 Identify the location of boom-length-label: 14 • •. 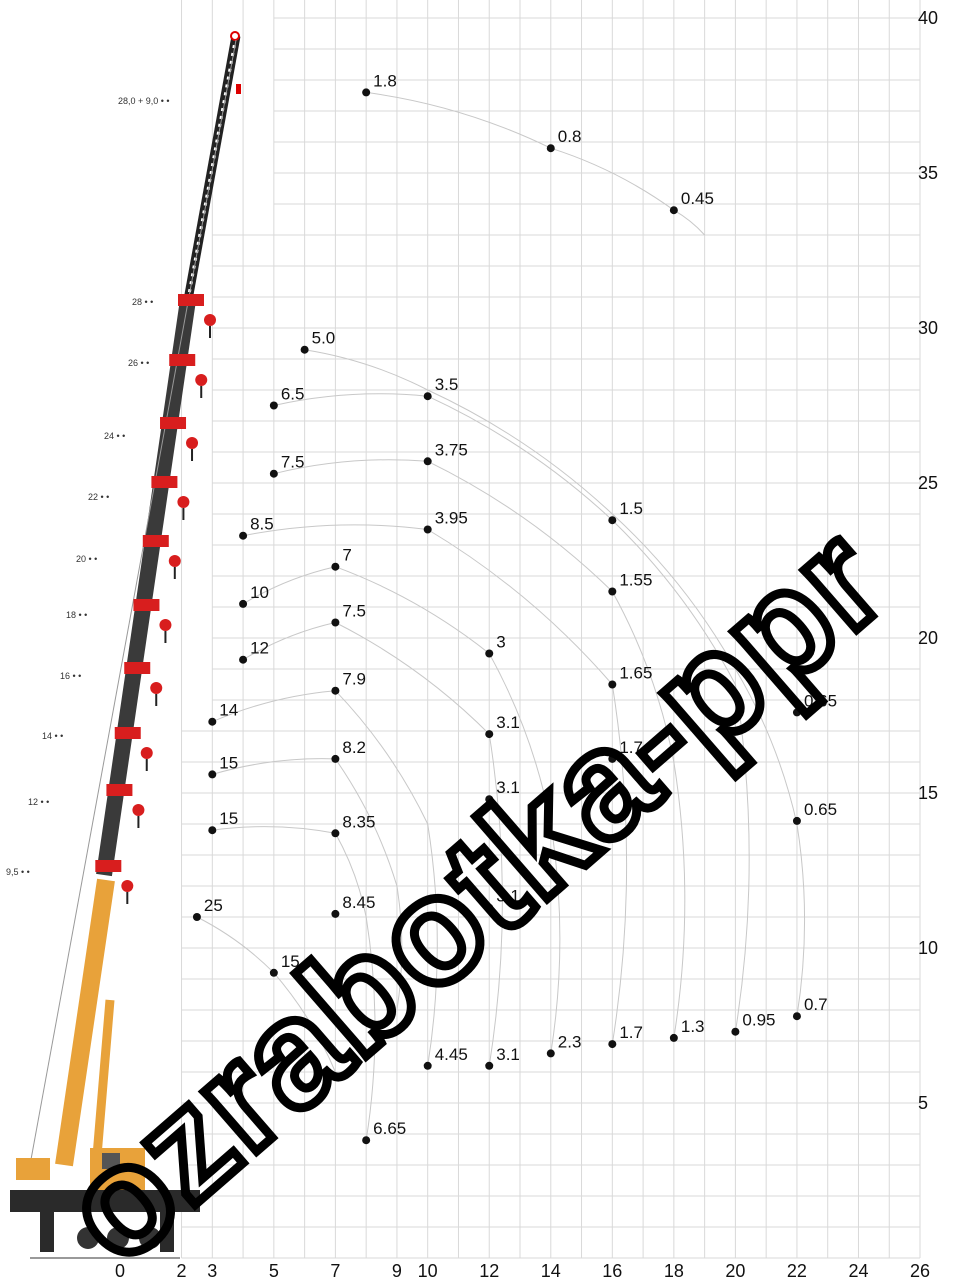
(52, 736).